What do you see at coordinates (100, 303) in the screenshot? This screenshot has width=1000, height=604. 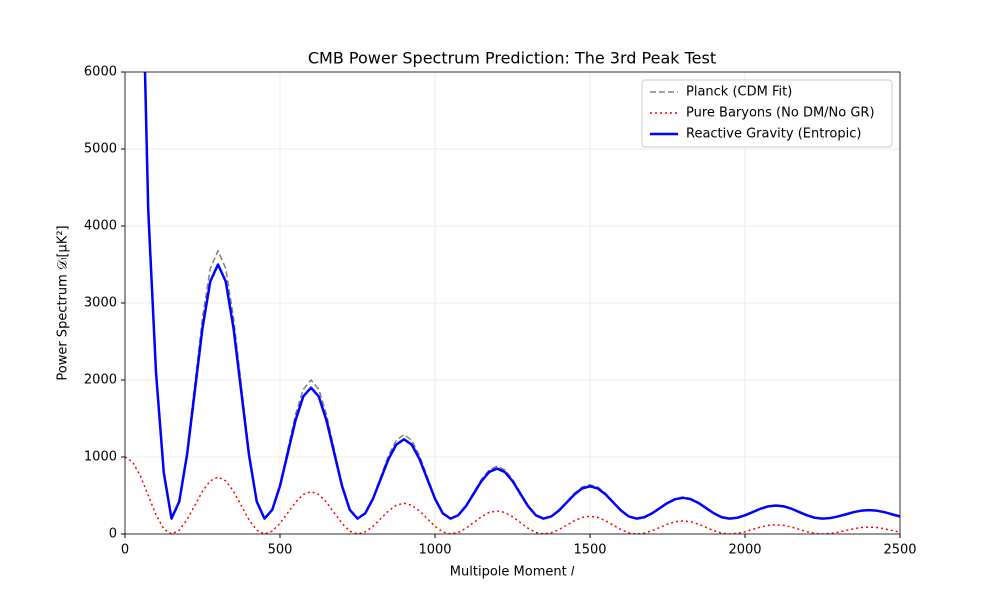 I see `y-tick-label: 3000` at bounding box center [100, 303].